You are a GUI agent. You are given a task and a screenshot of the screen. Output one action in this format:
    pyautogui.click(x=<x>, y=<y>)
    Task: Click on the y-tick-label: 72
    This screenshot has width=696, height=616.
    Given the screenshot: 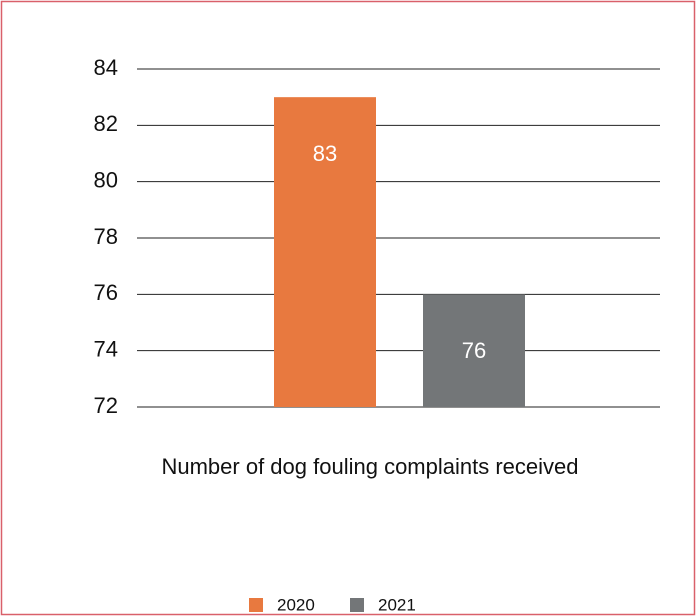 What is the action you would take?
    pyautogui.click(x=106, y=405)
    